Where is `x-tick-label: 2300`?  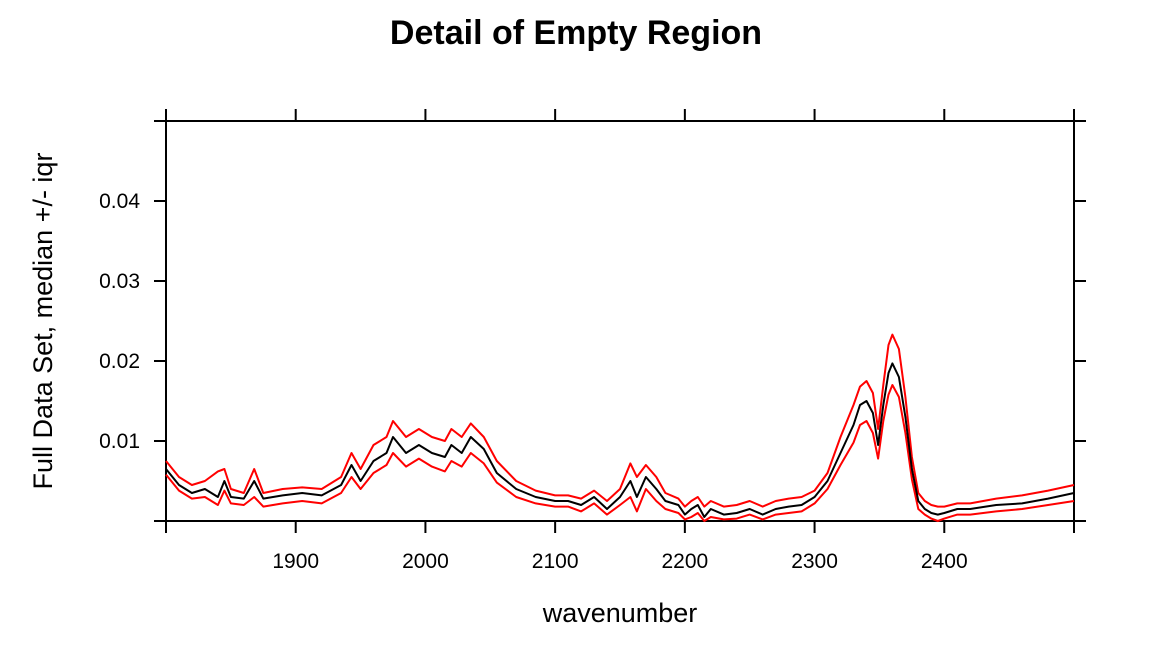
x-tick-label: 2300 is located at coordinates (814, 561).